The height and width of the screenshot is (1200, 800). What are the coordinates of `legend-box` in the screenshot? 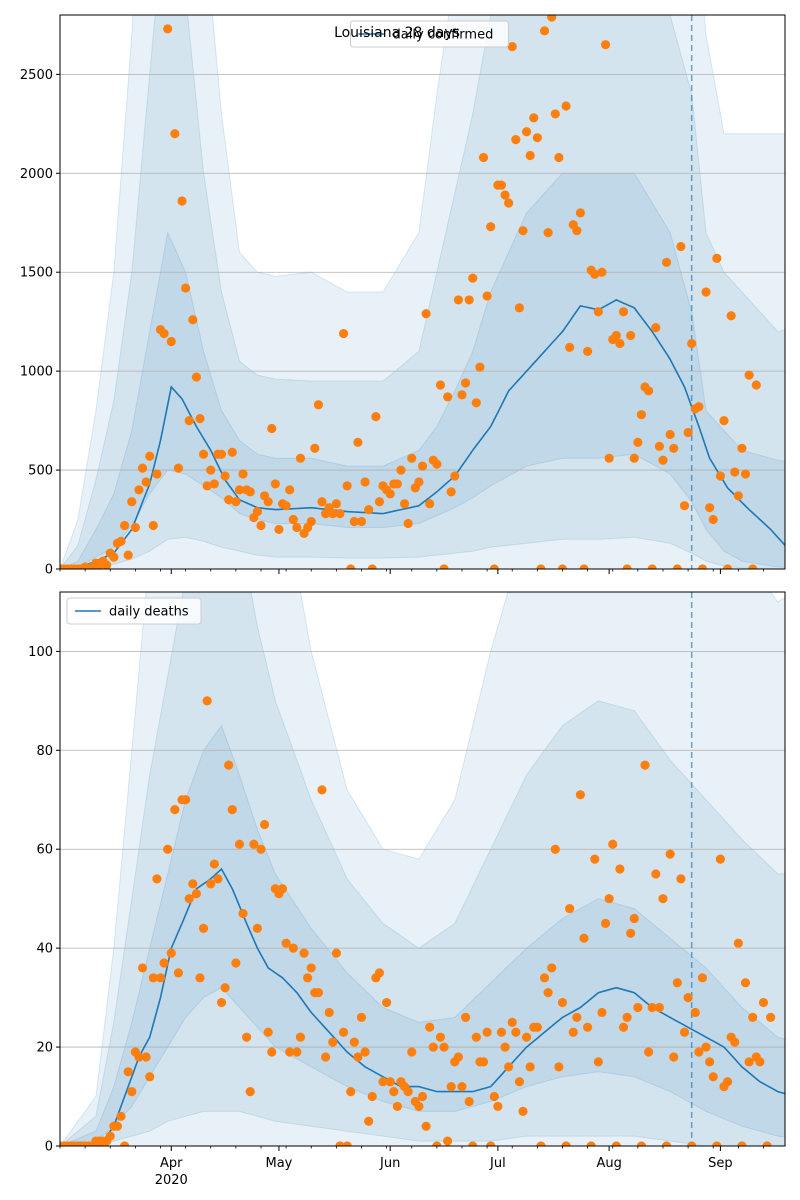 It's located at (429, 34).